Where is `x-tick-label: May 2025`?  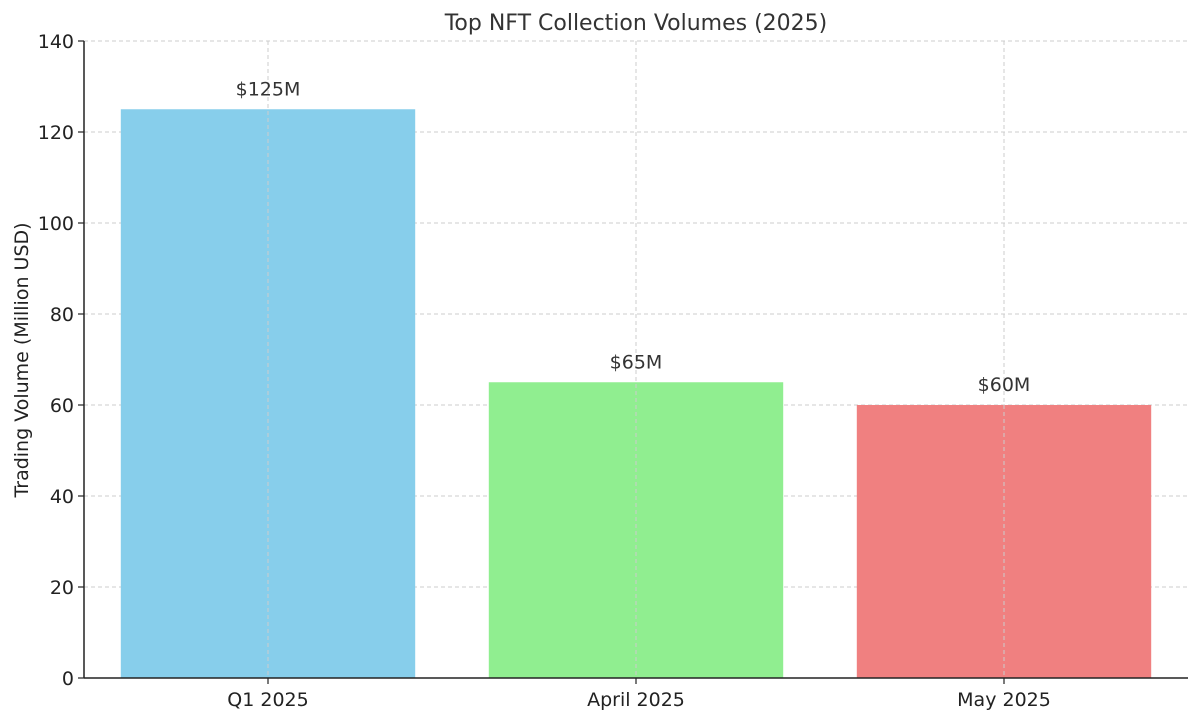
x-tick-label: May 2025 is located at coordinates (1004, 700).